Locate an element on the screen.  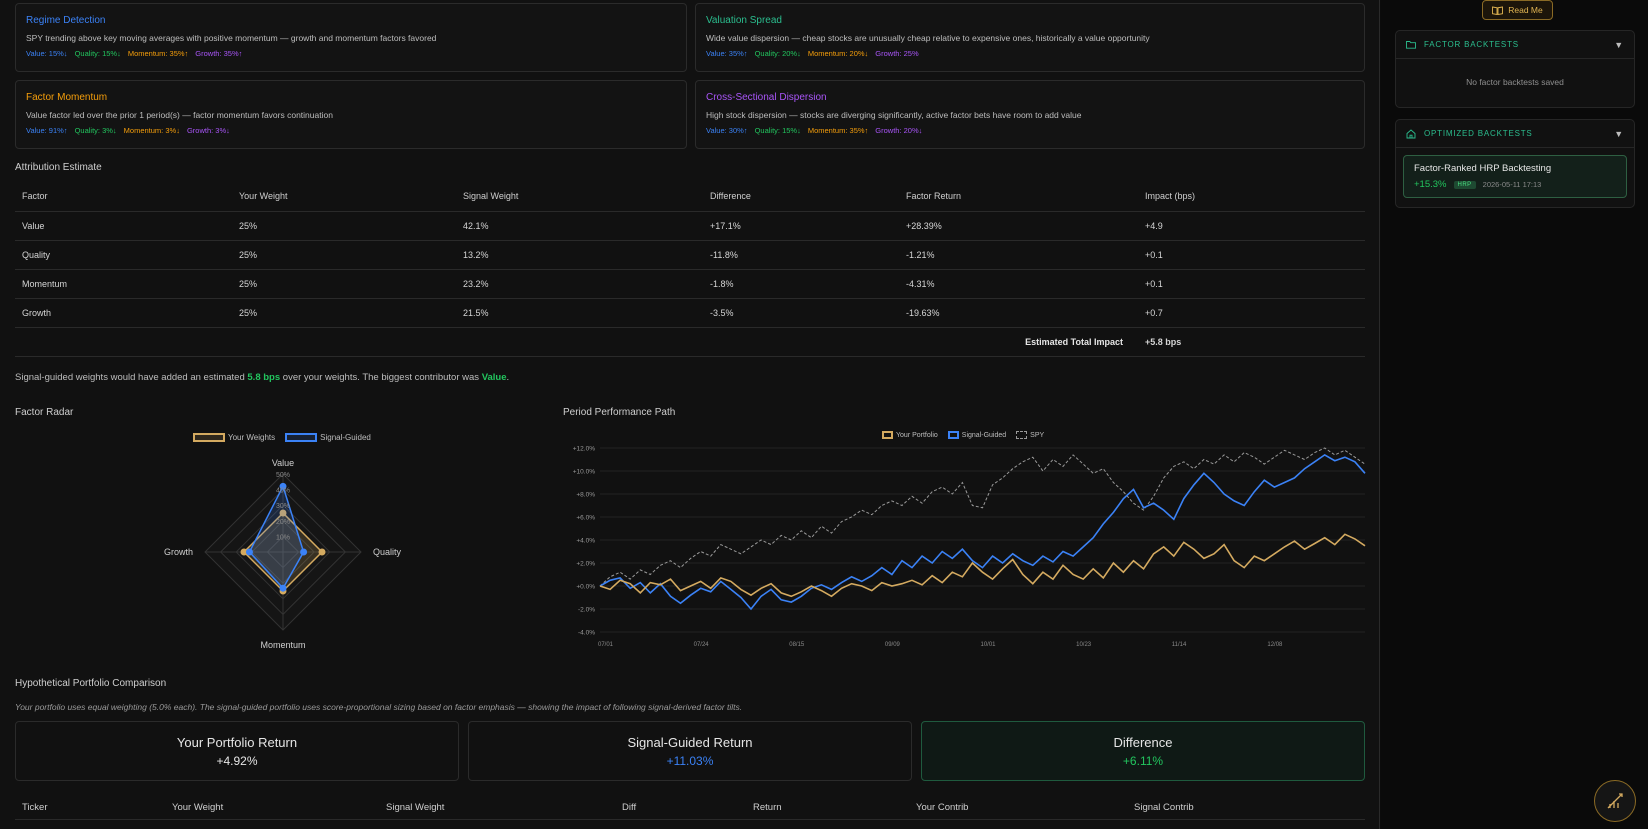
factor-name: Quality is located at coordinates (123, 255).